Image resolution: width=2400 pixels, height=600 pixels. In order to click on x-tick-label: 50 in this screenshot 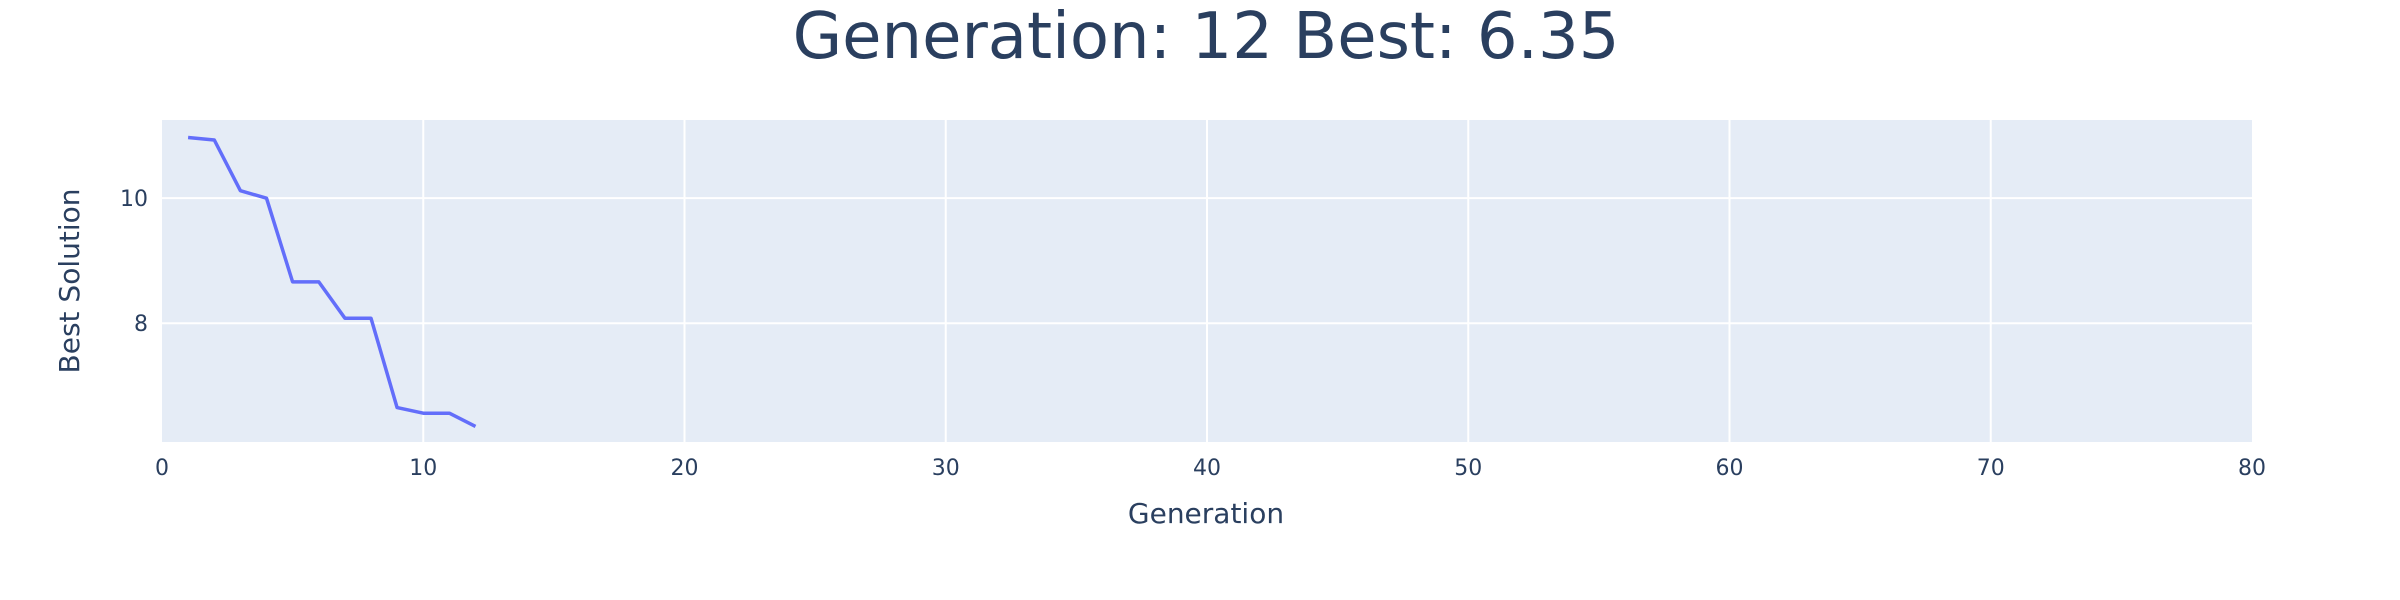, I will do `click(1468, 468)`.